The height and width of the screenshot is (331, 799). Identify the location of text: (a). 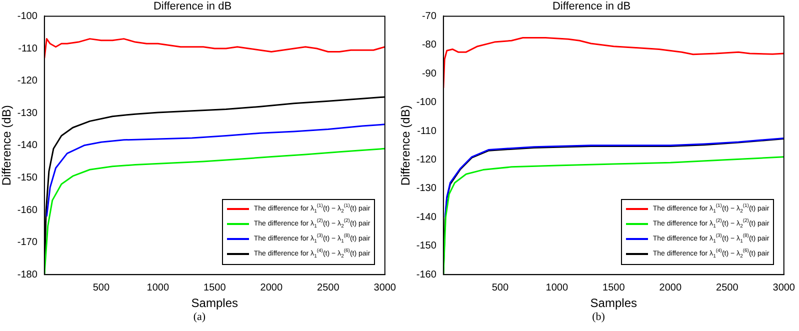
(199, 317).